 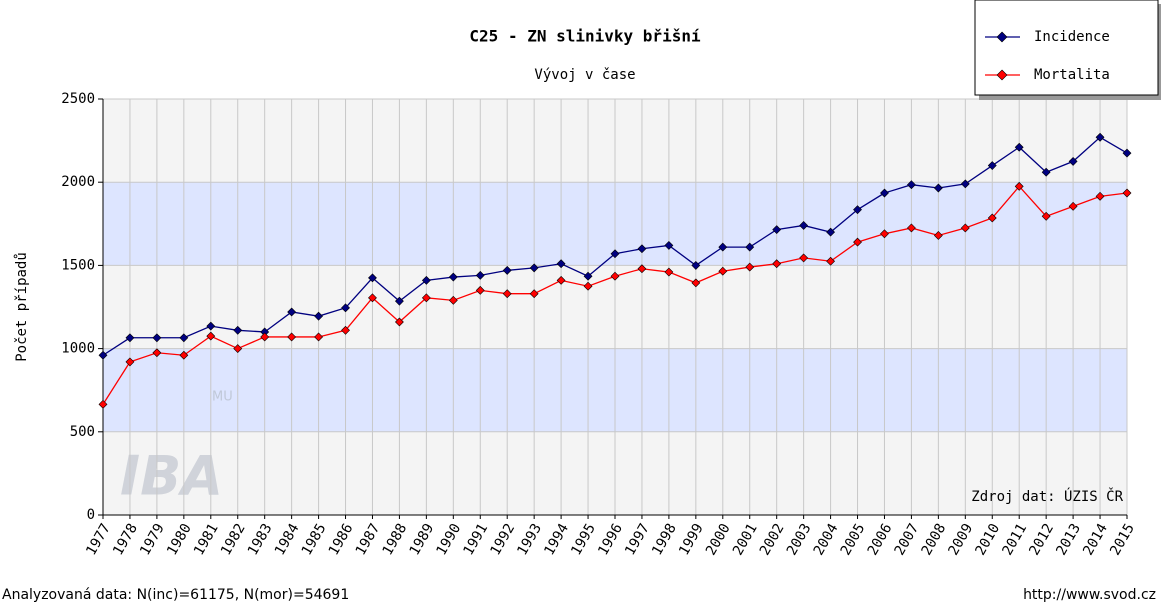 I want to click on x-tick-label: 2011, so click(x=1014, y=539).